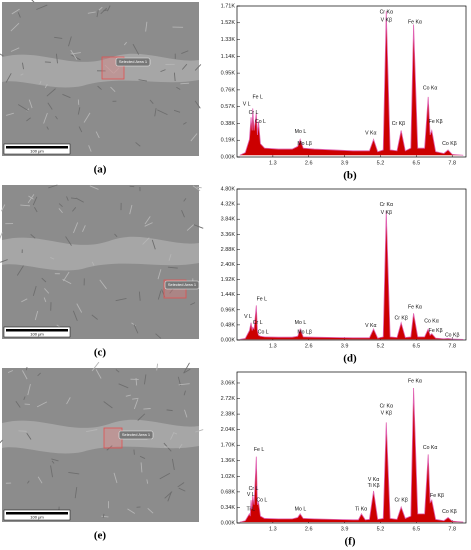 The image size is (471, 550). Describe the element at coordinates (101, 78) in the screenshot. I see `sem-image: Selected Area 1 100 μm` at that location.